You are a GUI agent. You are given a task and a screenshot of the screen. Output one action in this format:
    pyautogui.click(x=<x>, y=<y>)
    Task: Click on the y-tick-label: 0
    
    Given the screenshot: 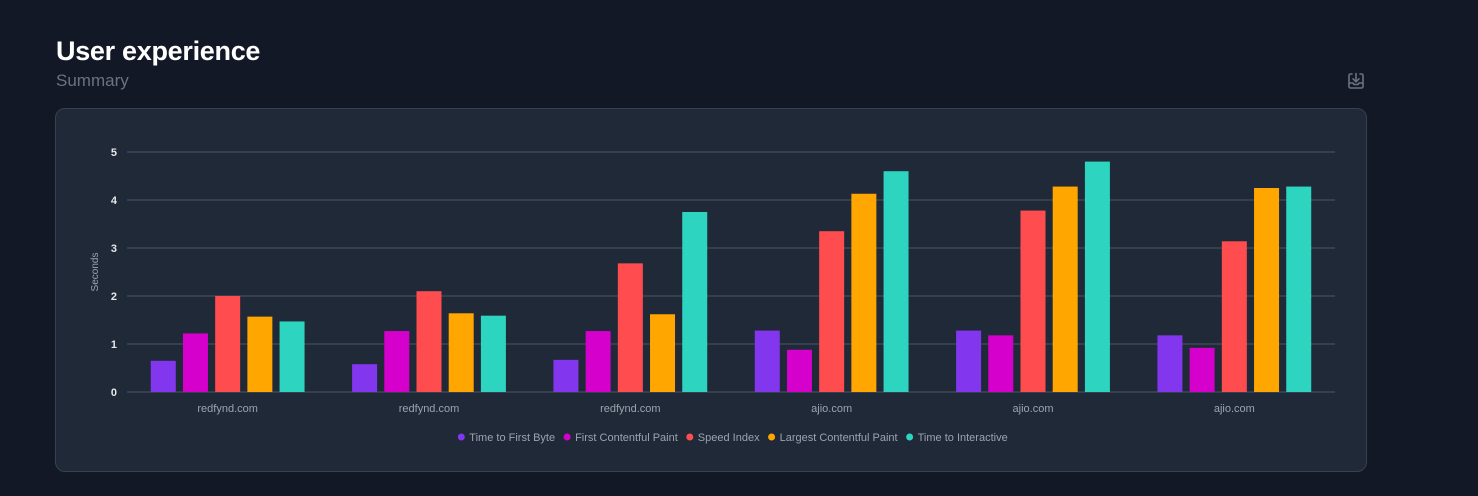 What is the action you would take?
    pyautogui.click(x=114, y=393)
    